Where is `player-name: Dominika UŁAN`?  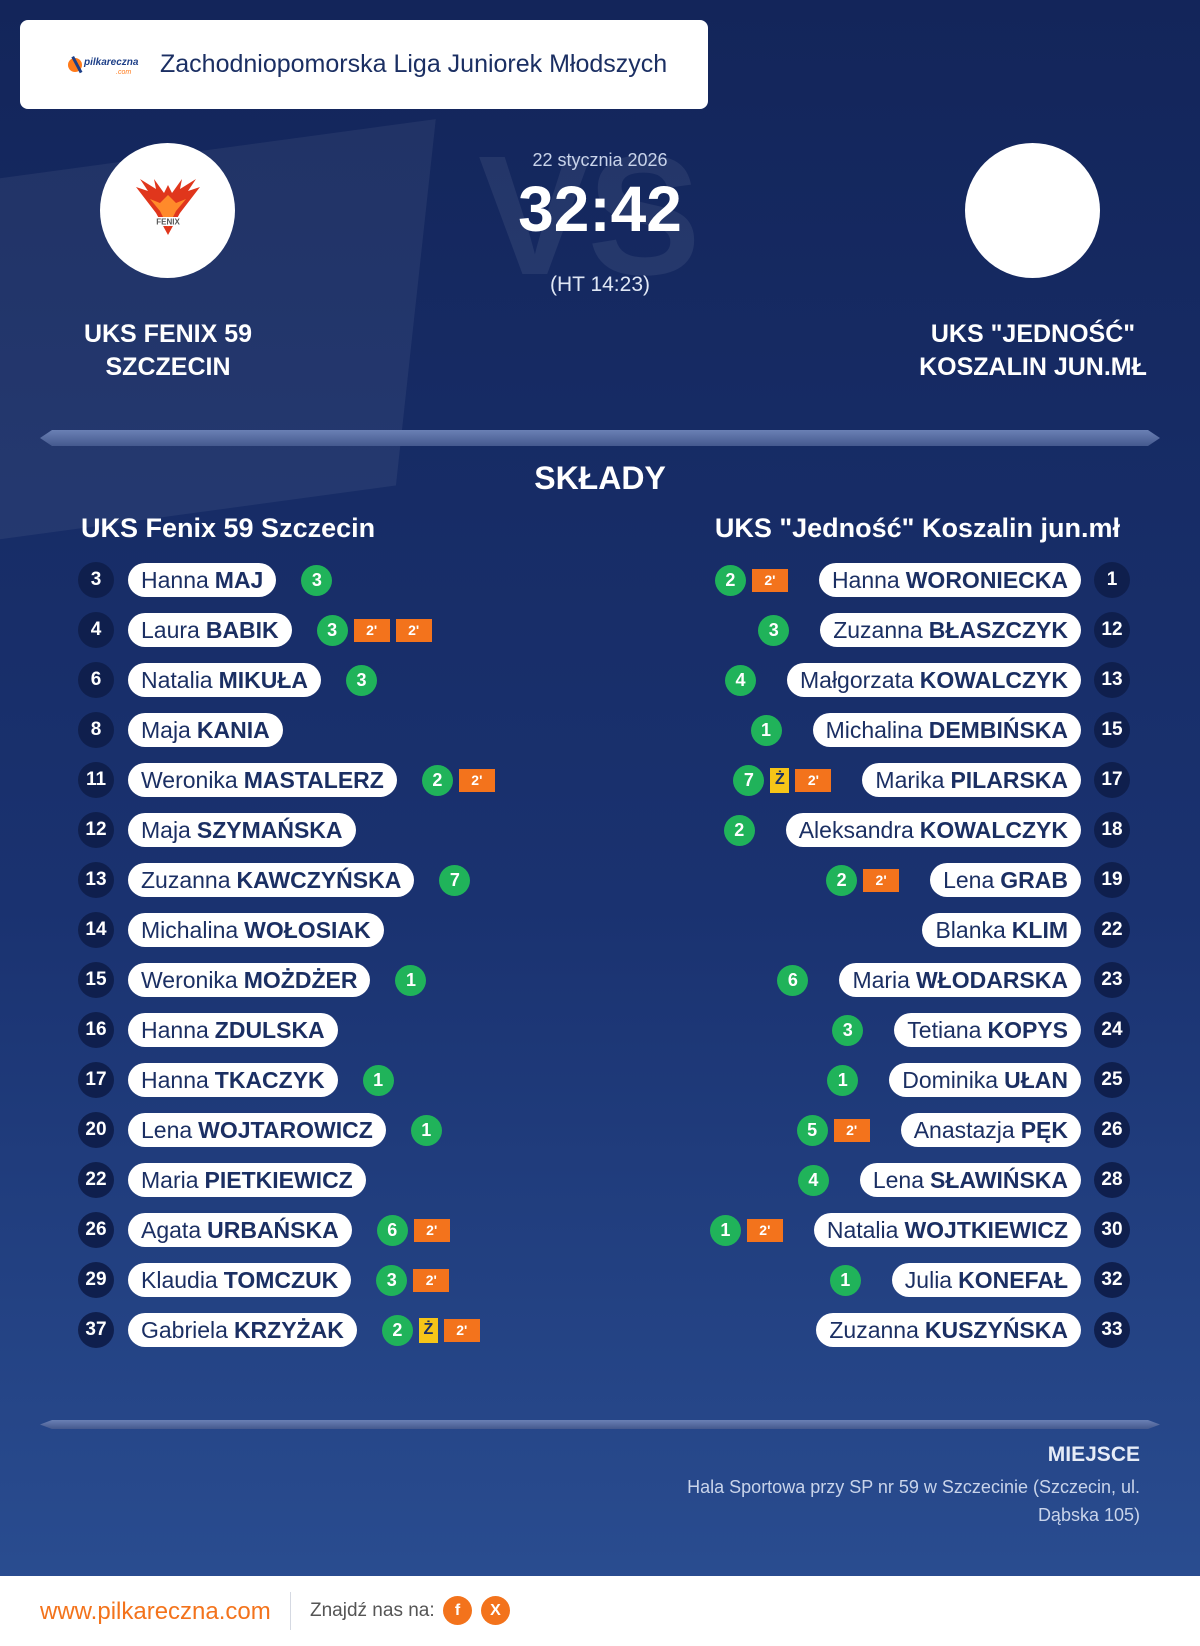
player-name: Dominika UŁAN is located at coordinates (985, 1080).